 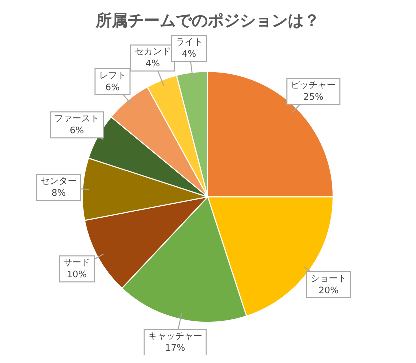 I want to click on data-label: 8%, so click(x=59, y=194).